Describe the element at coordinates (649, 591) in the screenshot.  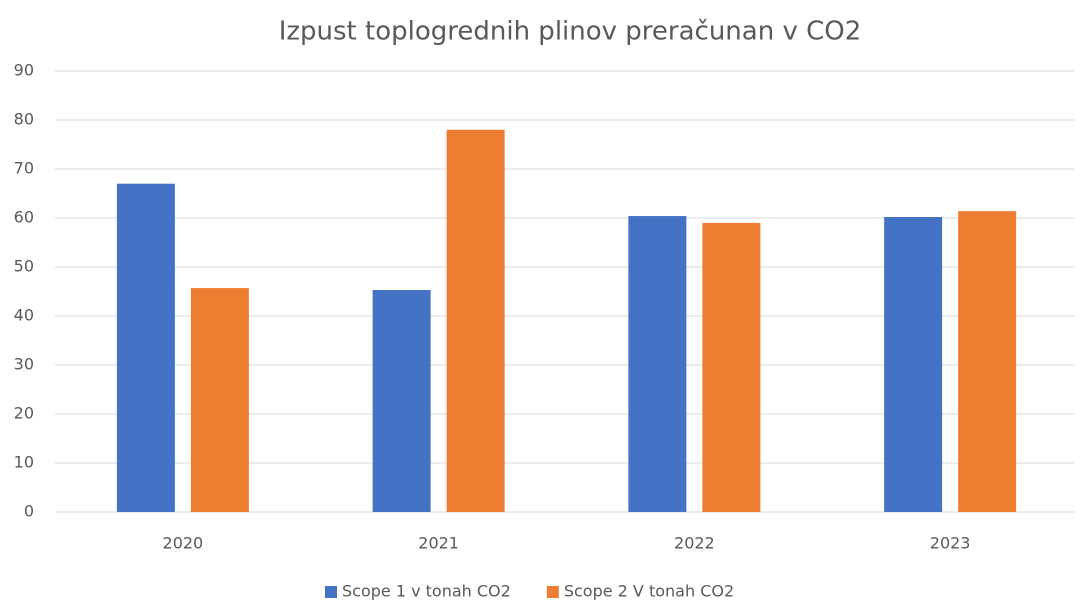
I see `legend-label: Scope 2 V tonah CO2` at that location.